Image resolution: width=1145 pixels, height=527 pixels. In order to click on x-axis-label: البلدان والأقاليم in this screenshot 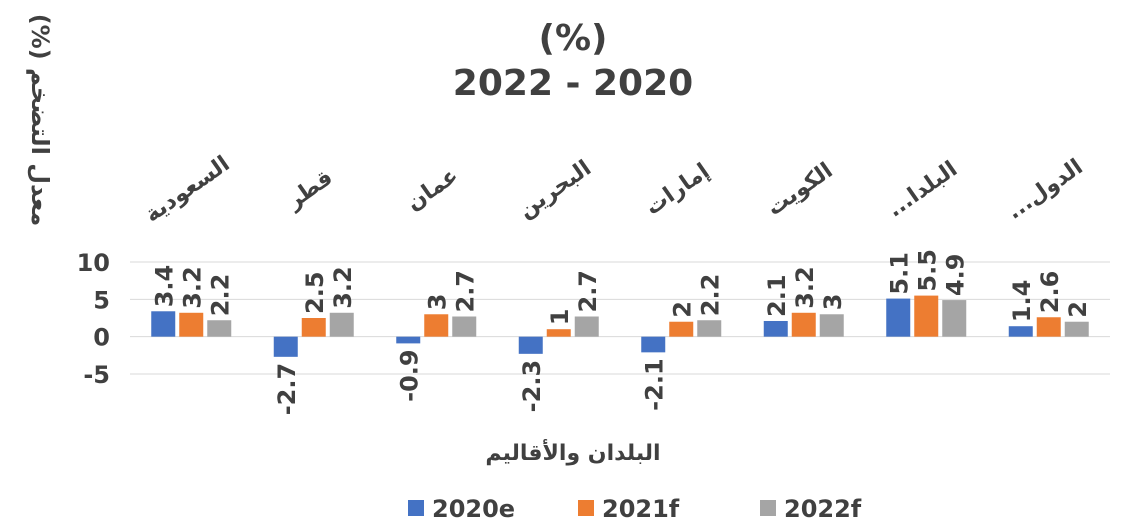, I will do `click(572, 452)`.